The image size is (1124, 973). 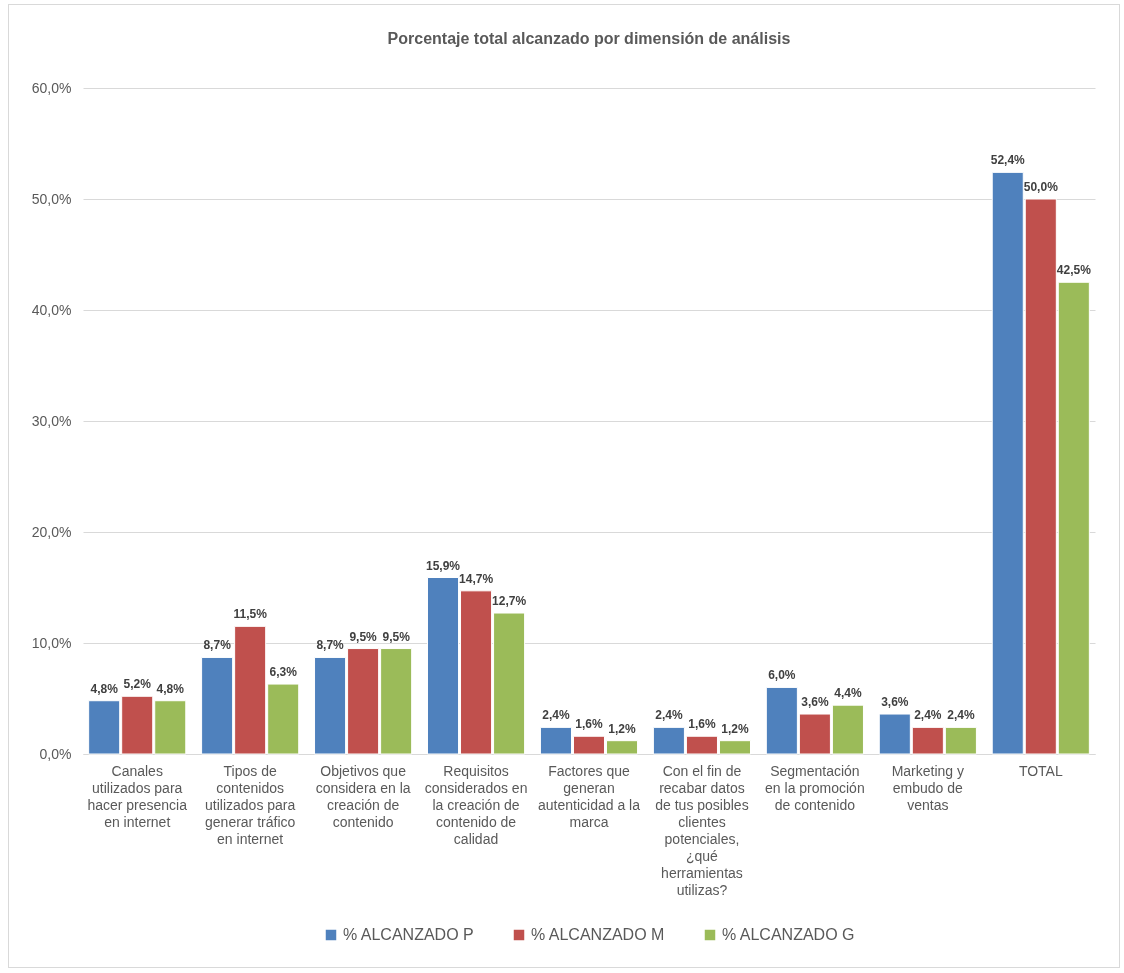 I want to click on x-tick-label: Marketing y embudo de ventas, so click(x=928, y=787).